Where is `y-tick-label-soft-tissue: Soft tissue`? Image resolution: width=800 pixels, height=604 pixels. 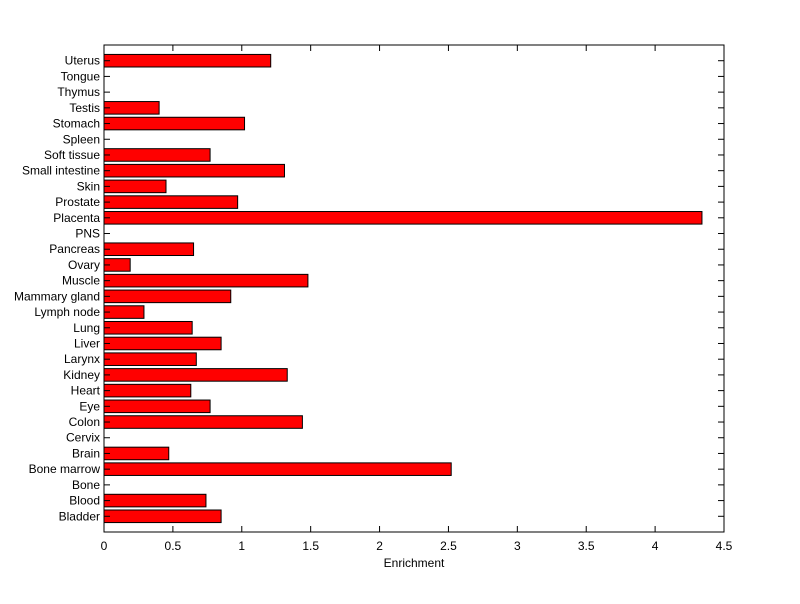
y-tick-label-soft-tissue: Soft tissue is located at coordinates (72, 155).